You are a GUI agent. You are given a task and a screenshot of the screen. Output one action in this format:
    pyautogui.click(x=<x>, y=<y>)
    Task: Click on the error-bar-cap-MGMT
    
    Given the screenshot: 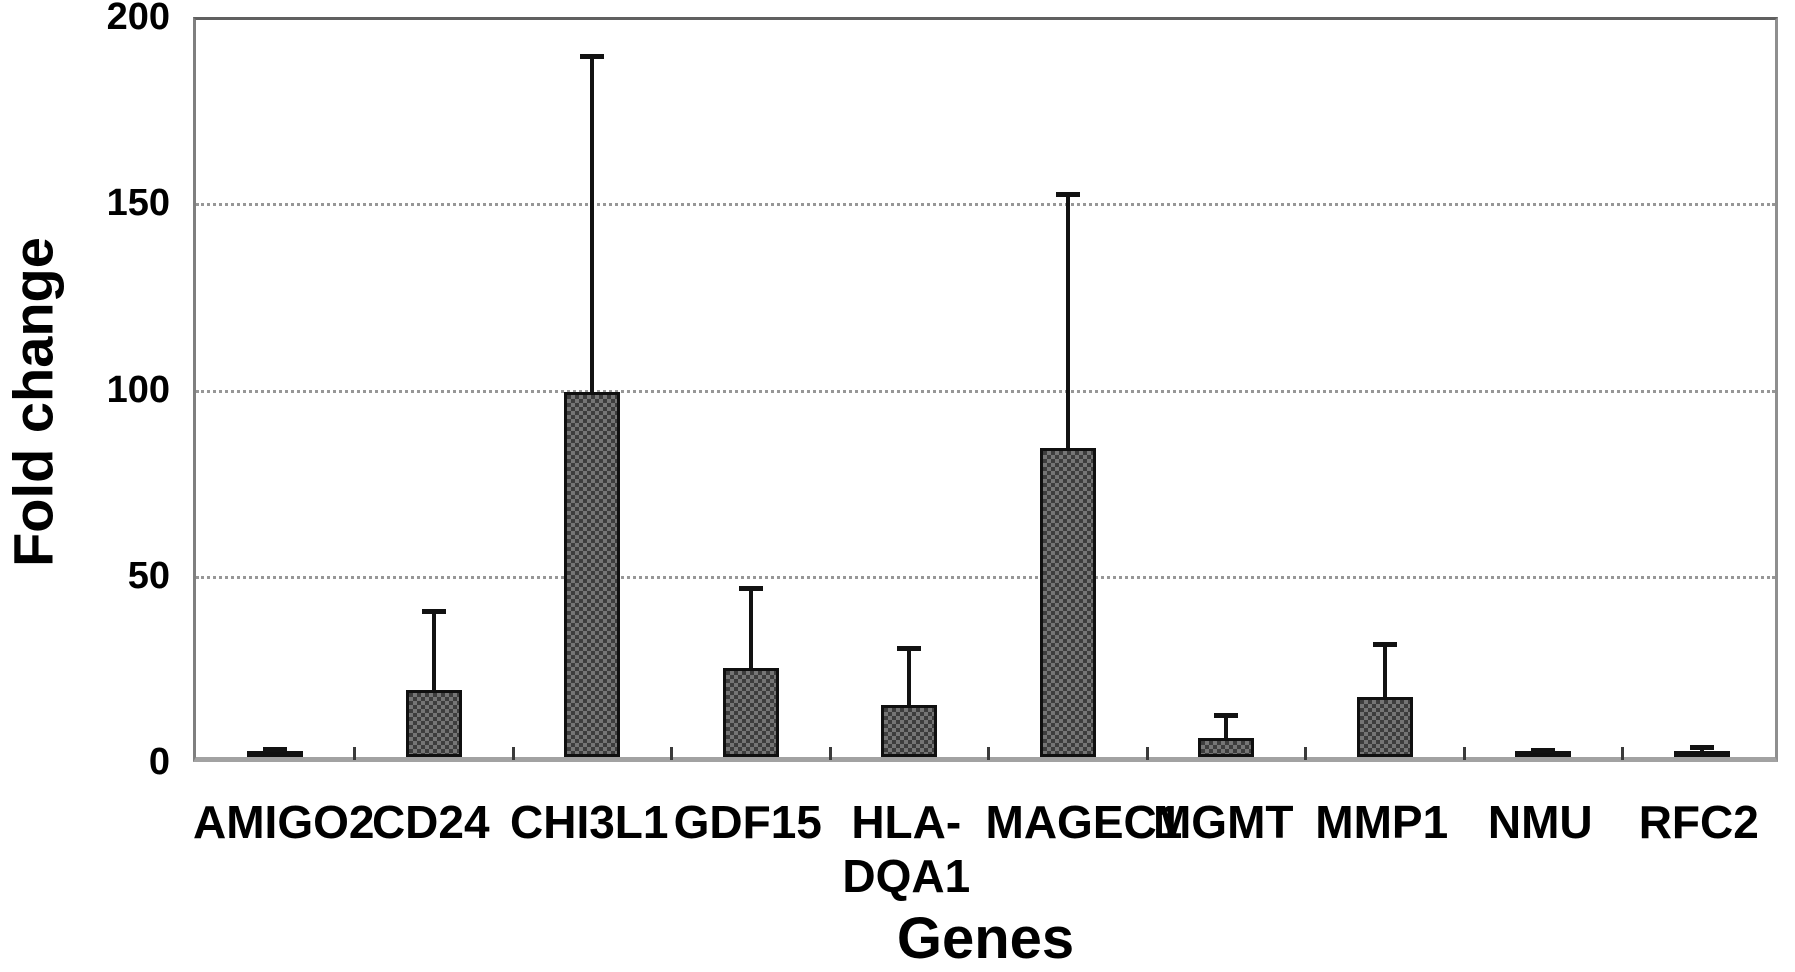 What is the action you would take?
    pyautogui.click(x=1226, y=716)
    